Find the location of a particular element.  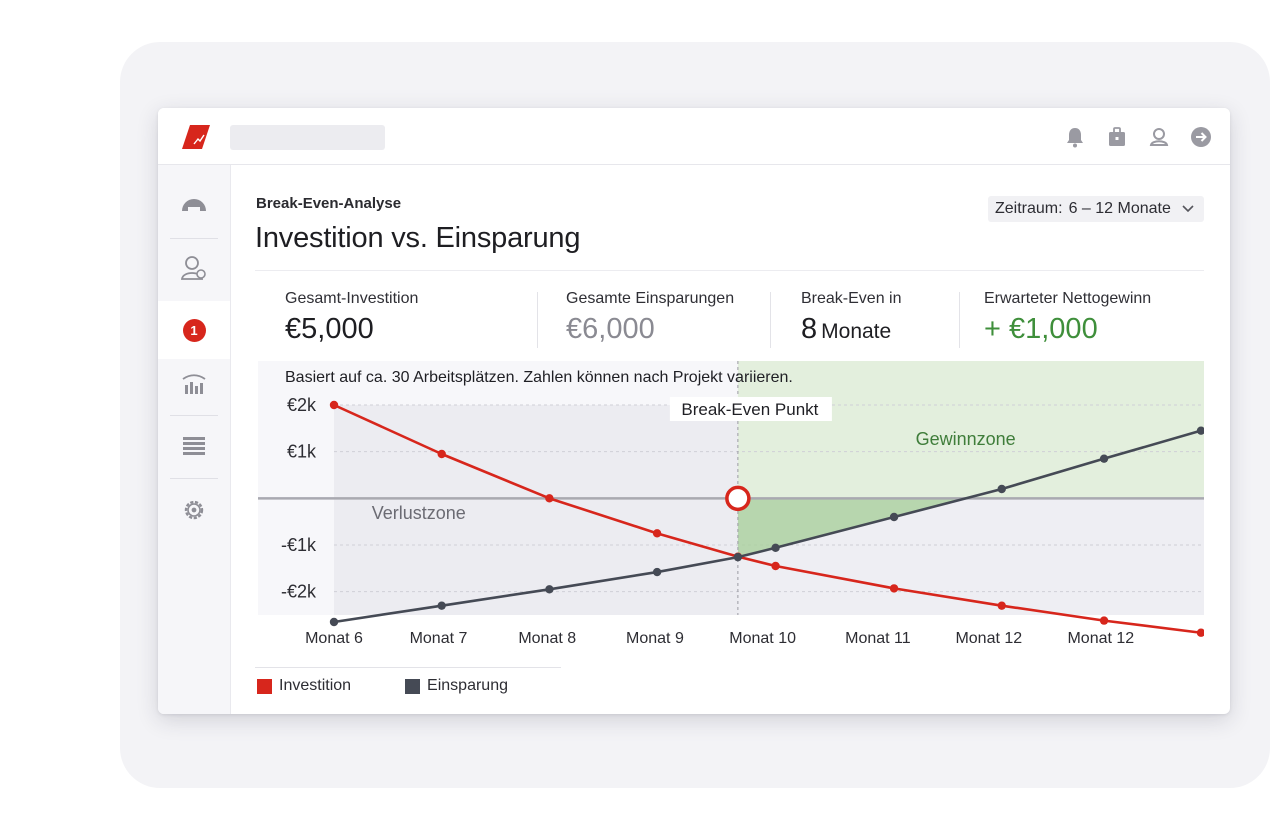

legend-divider is located at coordinates (408, 667).